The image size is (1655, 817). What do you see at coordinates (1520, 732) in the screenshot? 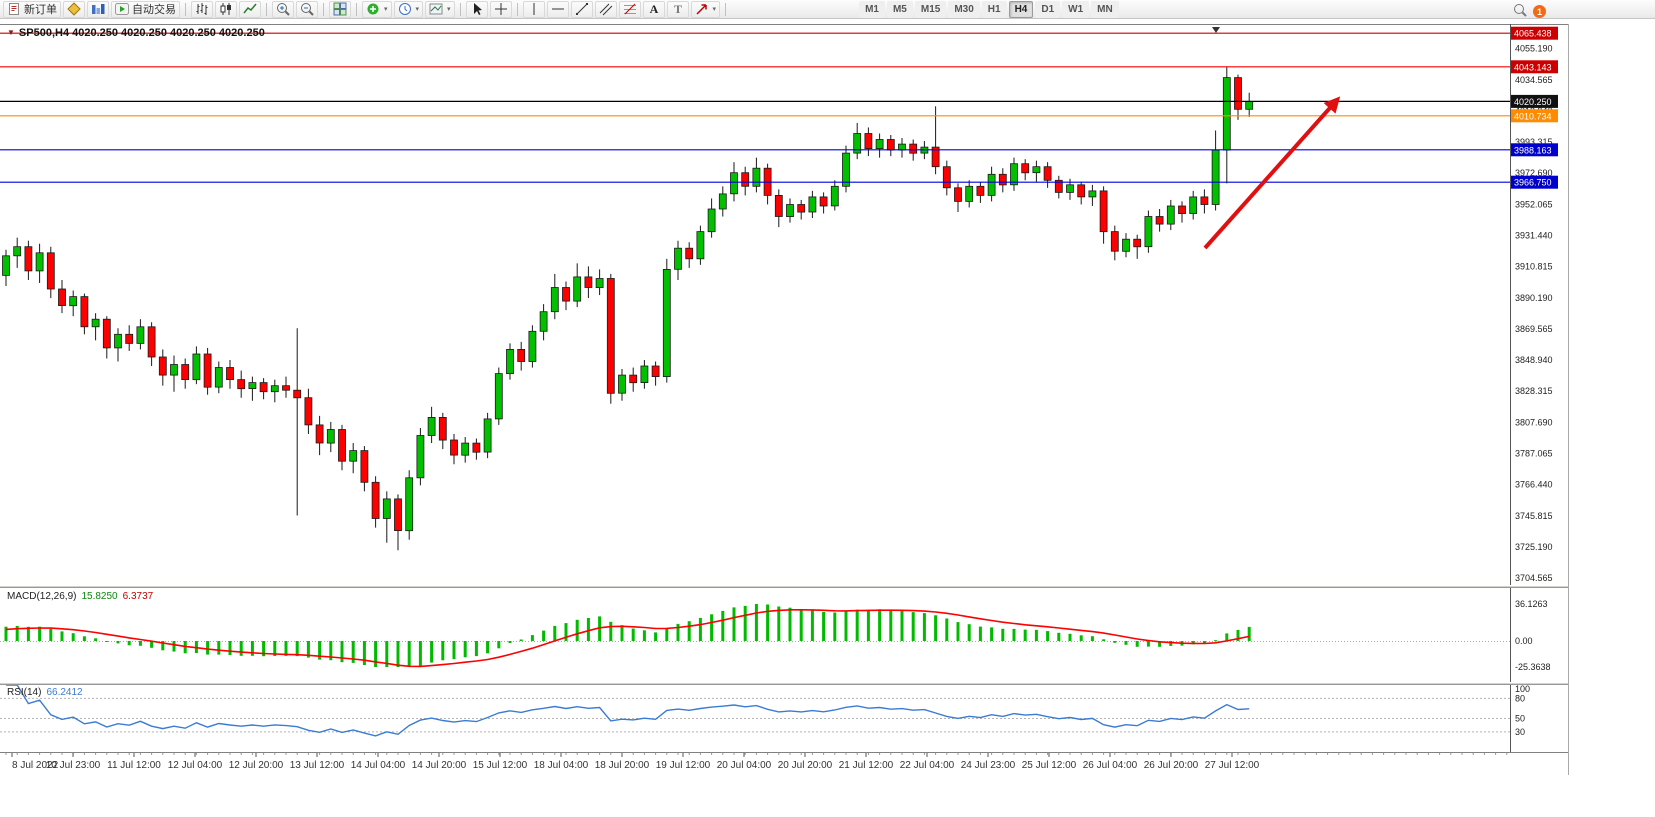
I see `svg-text: 30` at bounding box center [1520, 732].